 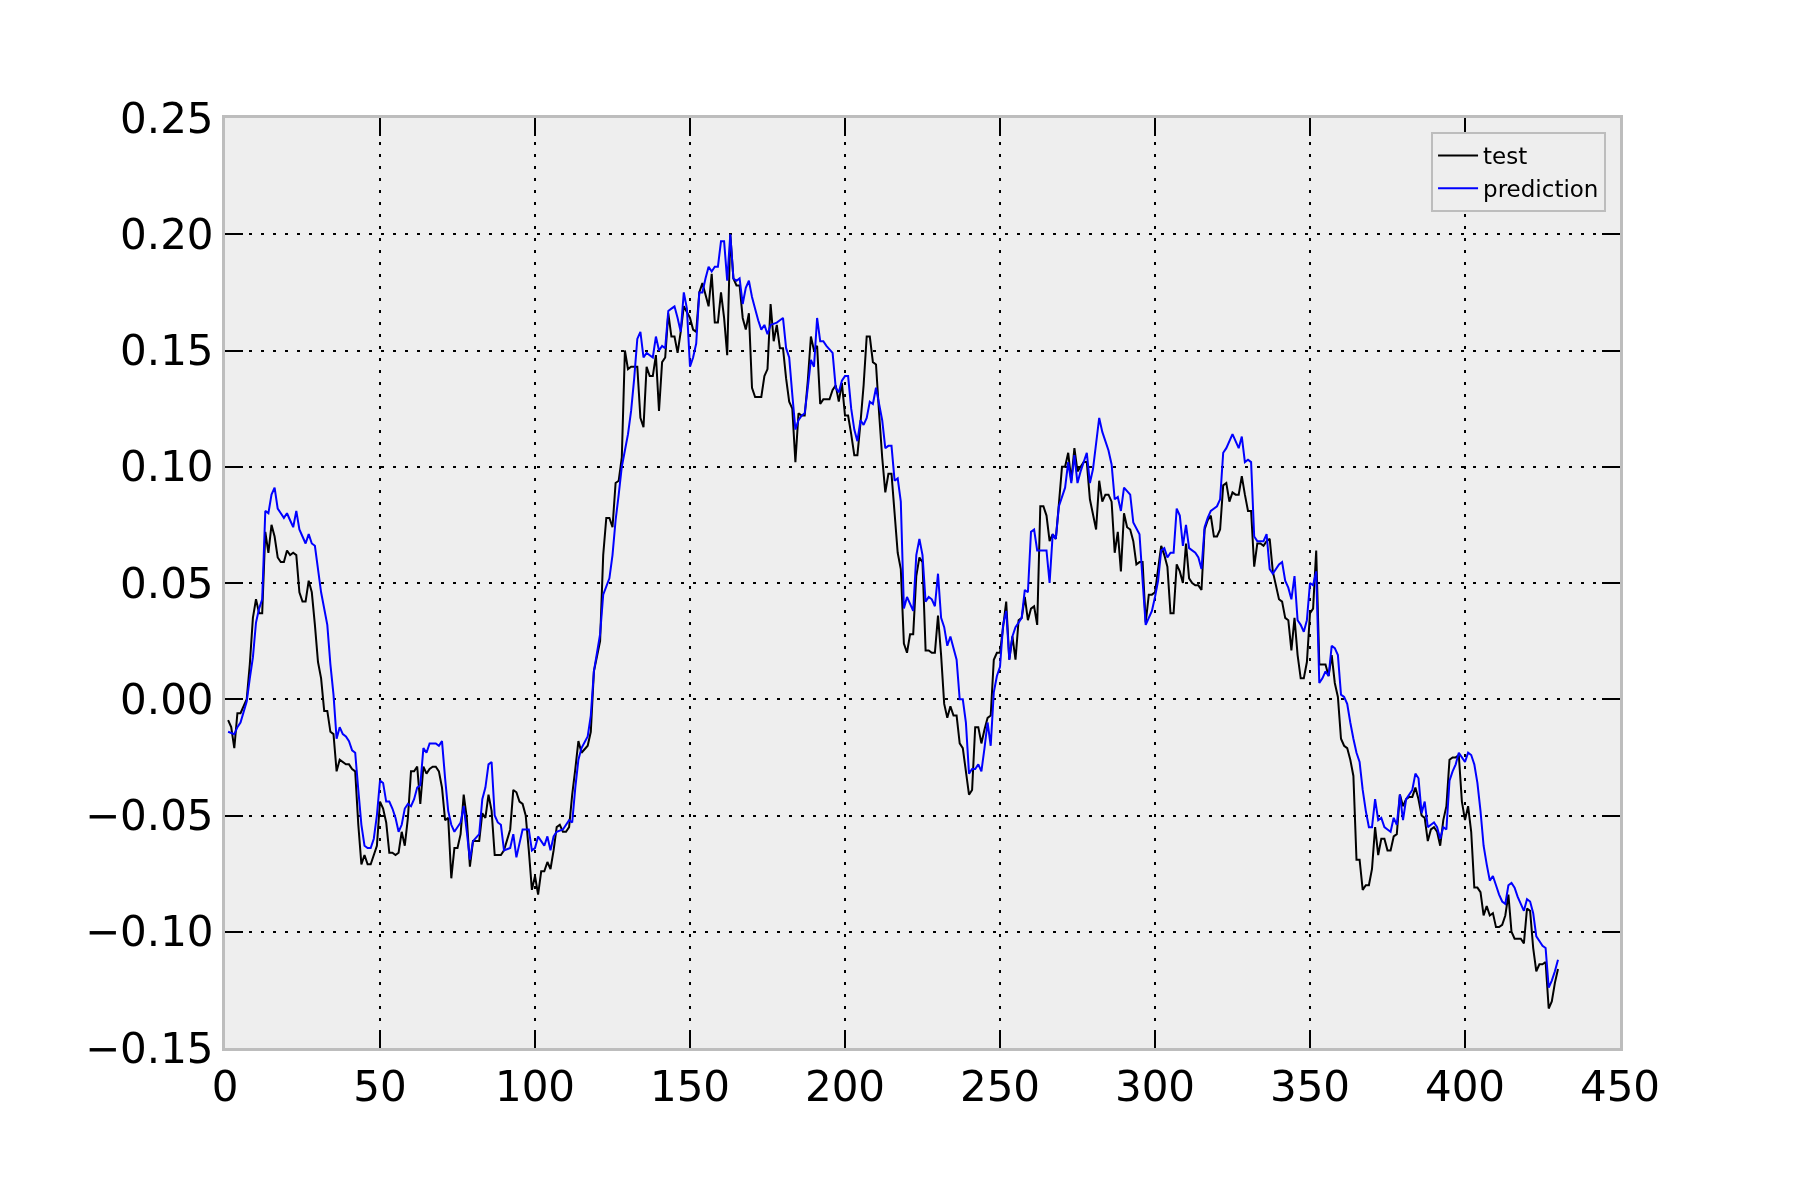 I want to click on y-tick-label: 0.25, so click(x=167, y=118).